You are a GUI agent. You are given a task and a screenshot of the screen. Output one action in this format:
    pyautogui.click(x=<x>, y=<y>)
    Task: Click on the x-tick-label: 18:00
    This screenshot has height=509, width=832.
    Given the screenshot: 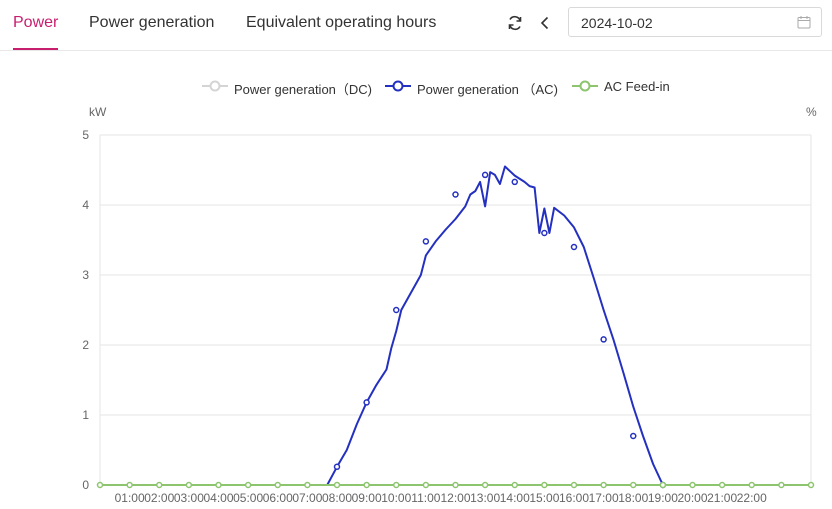 What is the action you would take?
    pyautogui.click(x=633, y=498)
    